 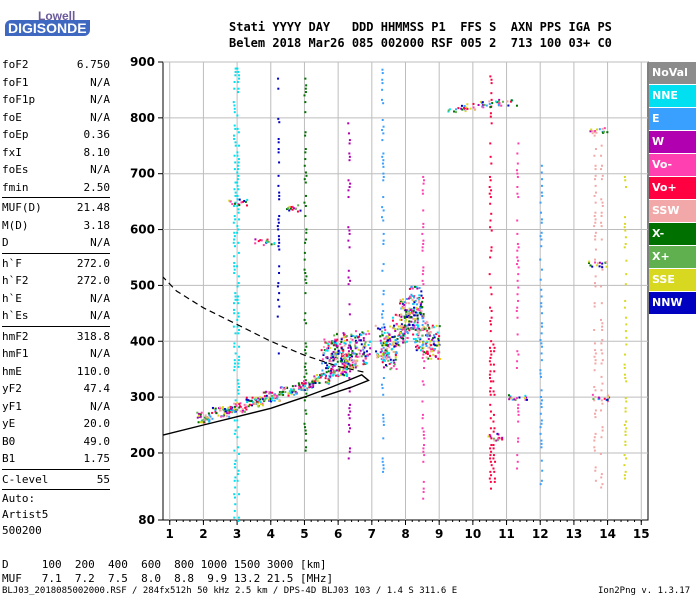 What do you see at coordinates (56, 424) in the screenshot?
I see `param-row: yE 20.0` at bounding box center [56, 424].